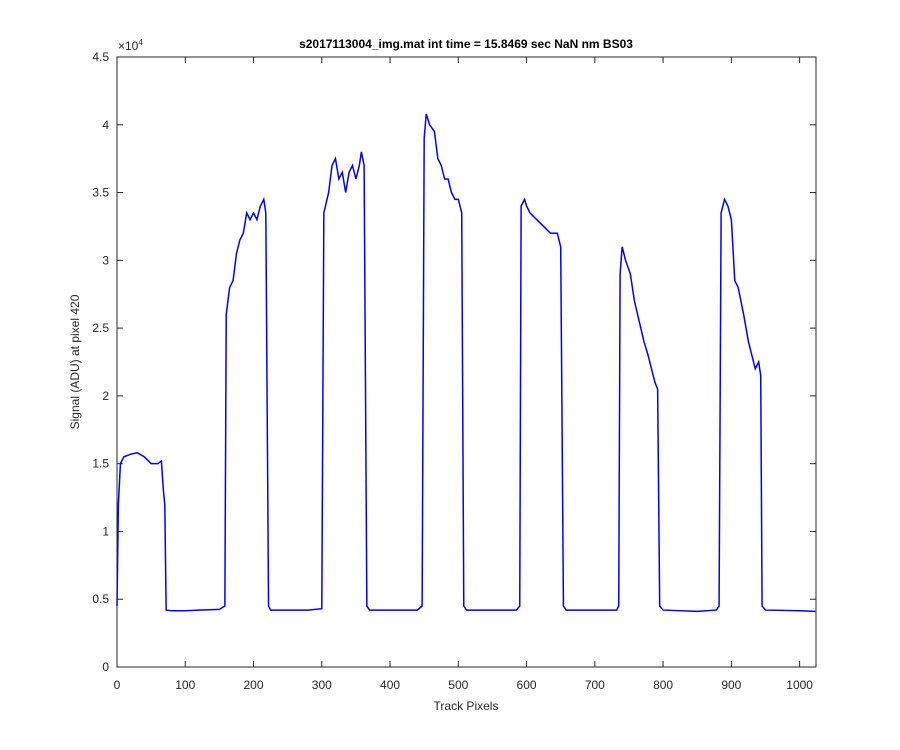  Describe the element at coordinates (663, 685) in the screenshot. I see `x-tick-label: 800` at that location.